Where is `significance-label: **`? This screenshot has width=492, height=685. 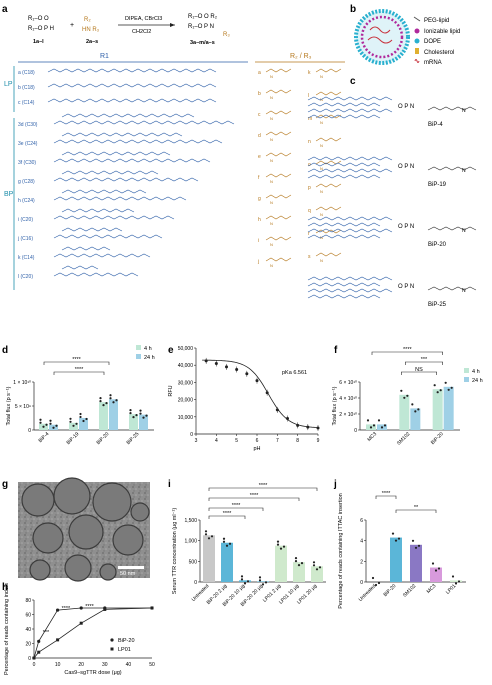
significance-label: ** is located at coordinates (416, 508).